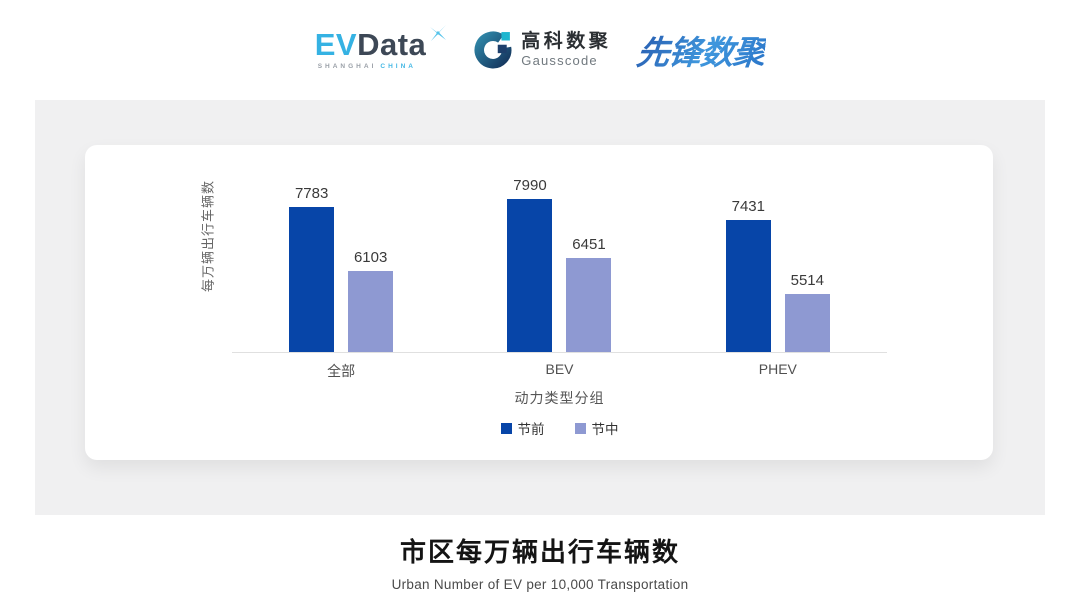  What do you see at coordinates (778, 260) in the screenshot?
I see `bar-group-PHEV: 7431 5514` at bounding box center [778, 260].